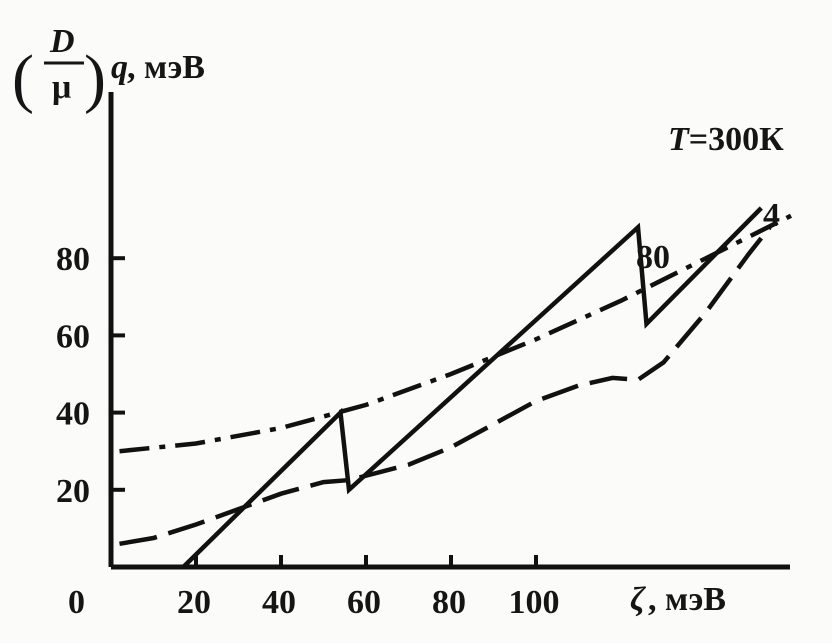 Image resolution: width=832 pixels, height=643 pixels. I want to click on y-axis-title: ( D μ ) q , мэВ, so click(108, 69).